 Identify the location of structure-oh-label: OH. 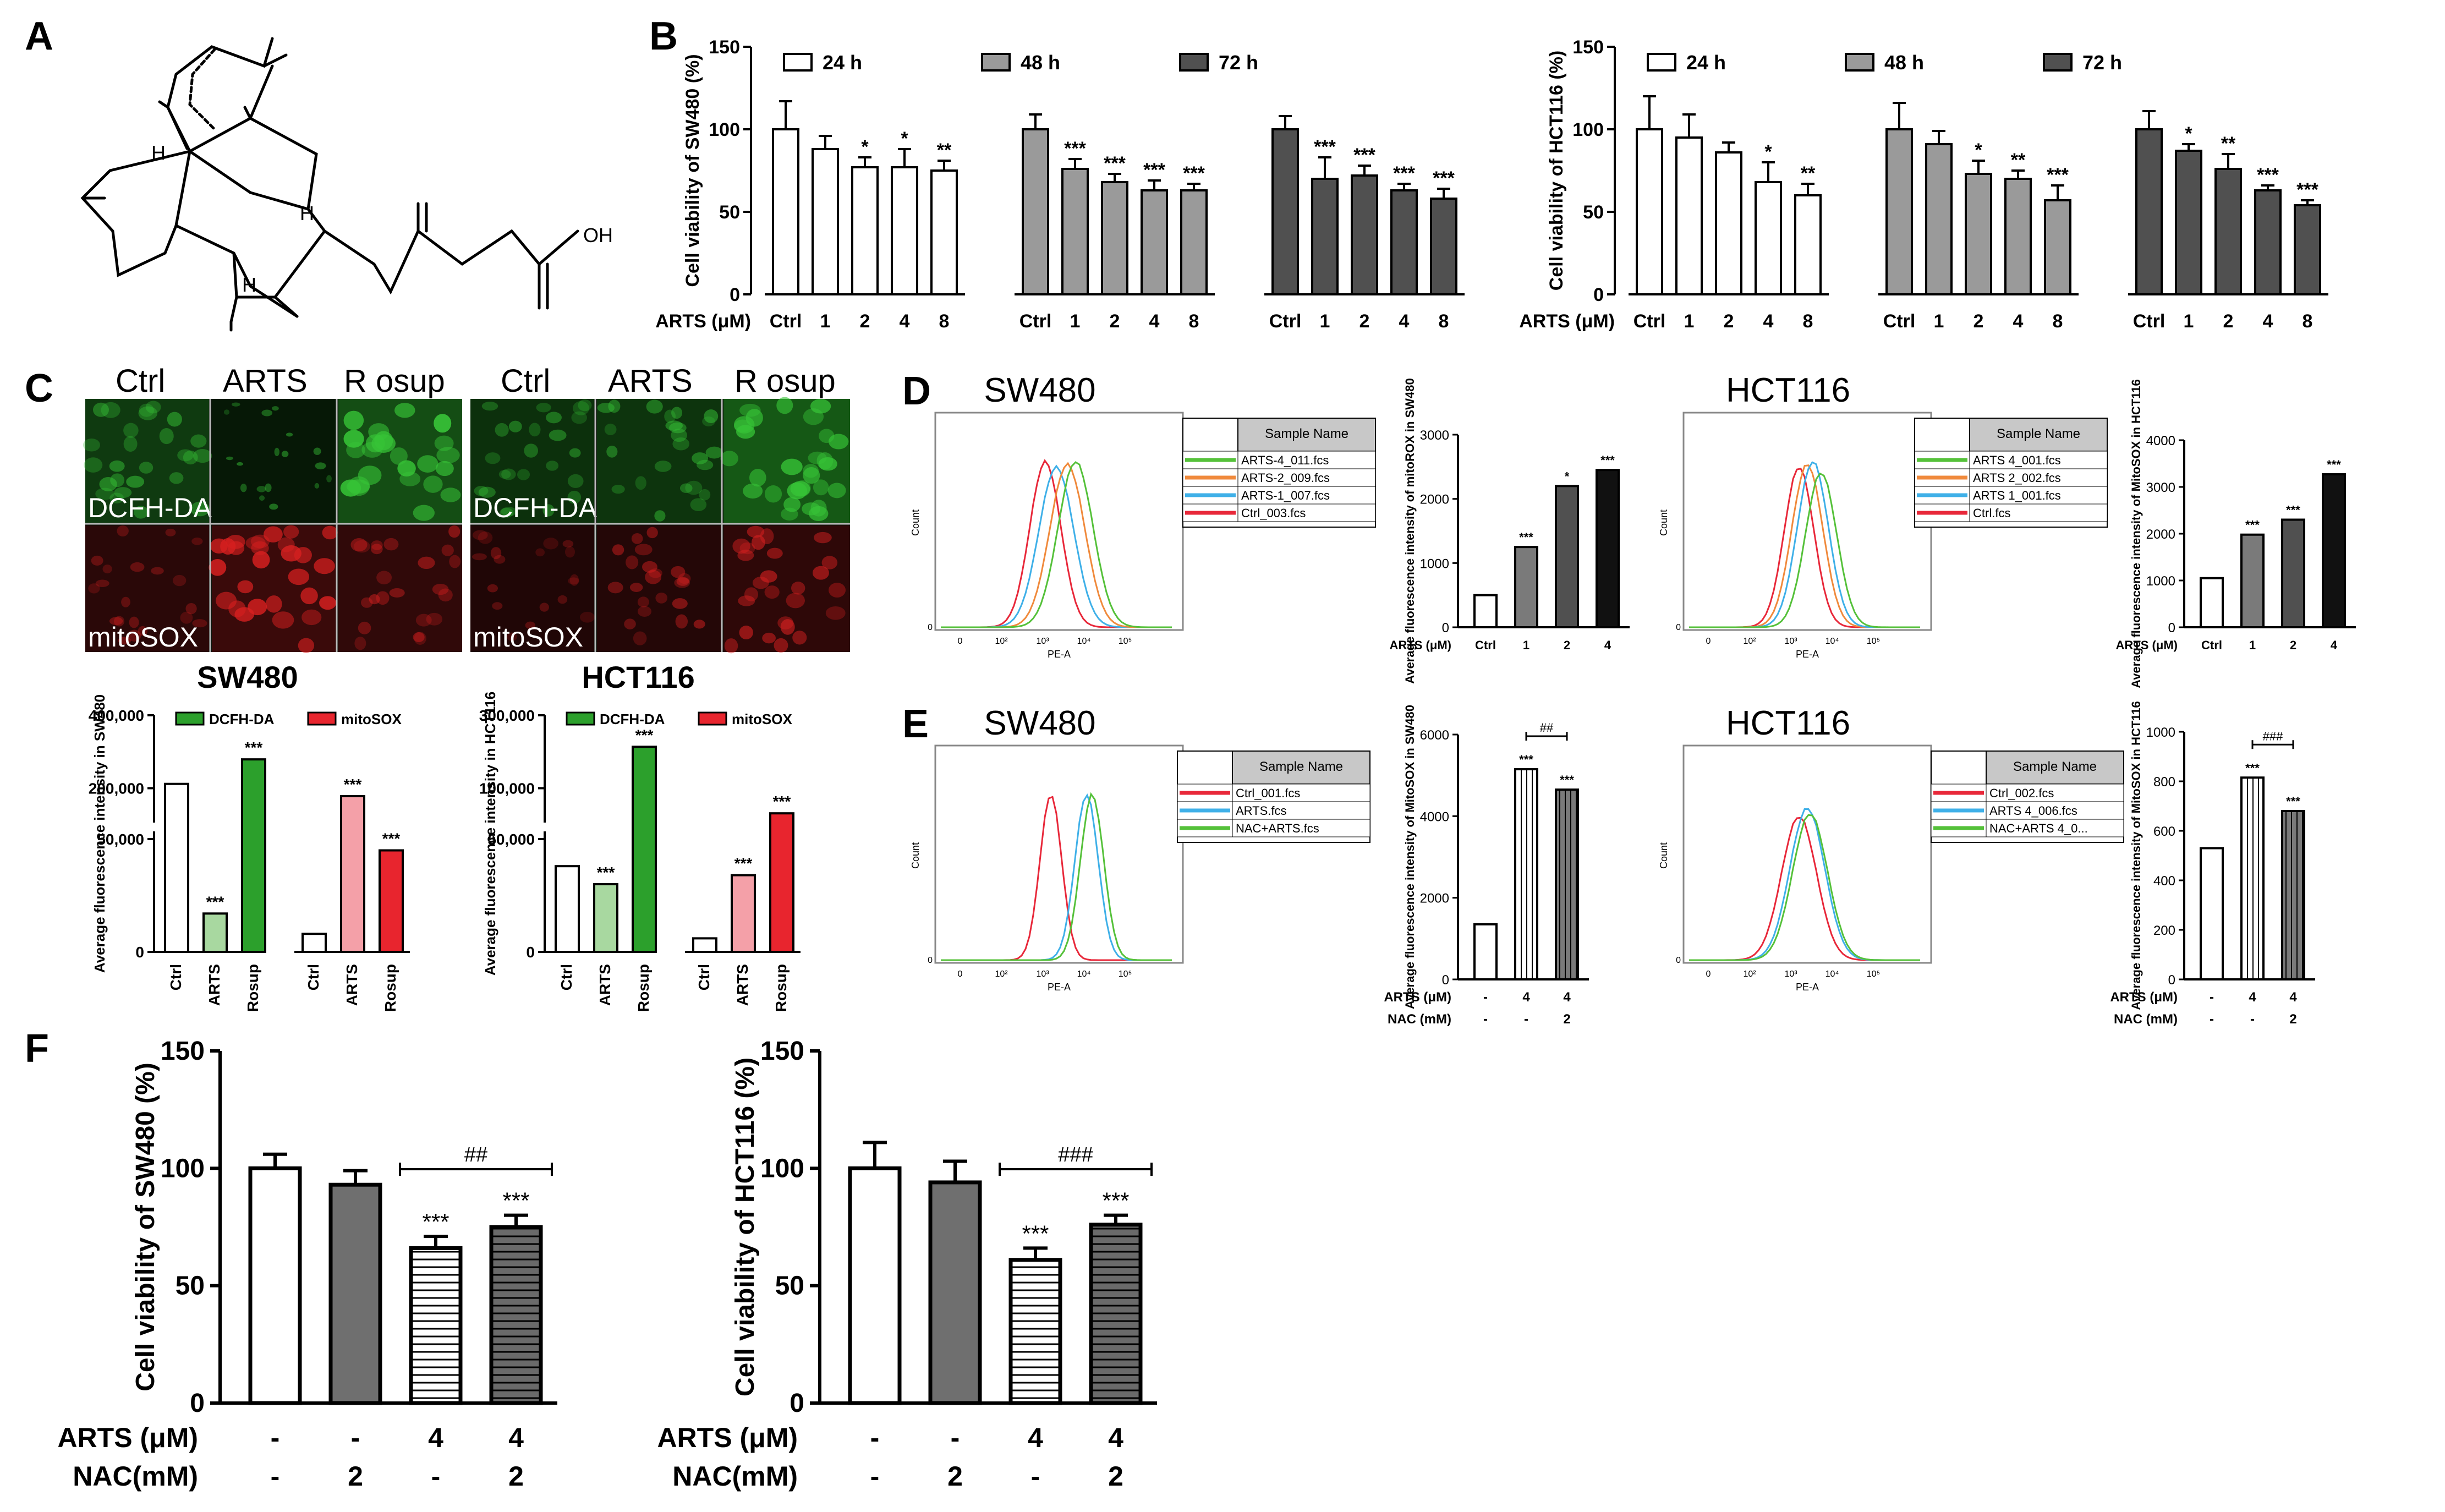
(598, 235).